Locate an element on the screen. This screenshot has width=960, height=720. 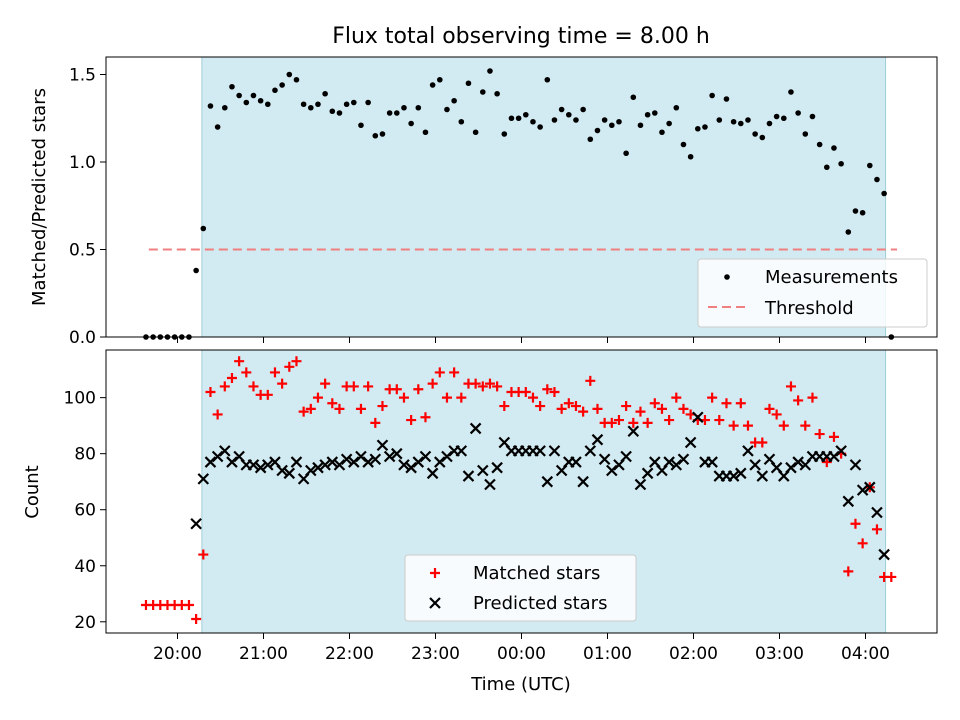
top-y-tick-label: 0.5 is located at coordinates (82, 251).